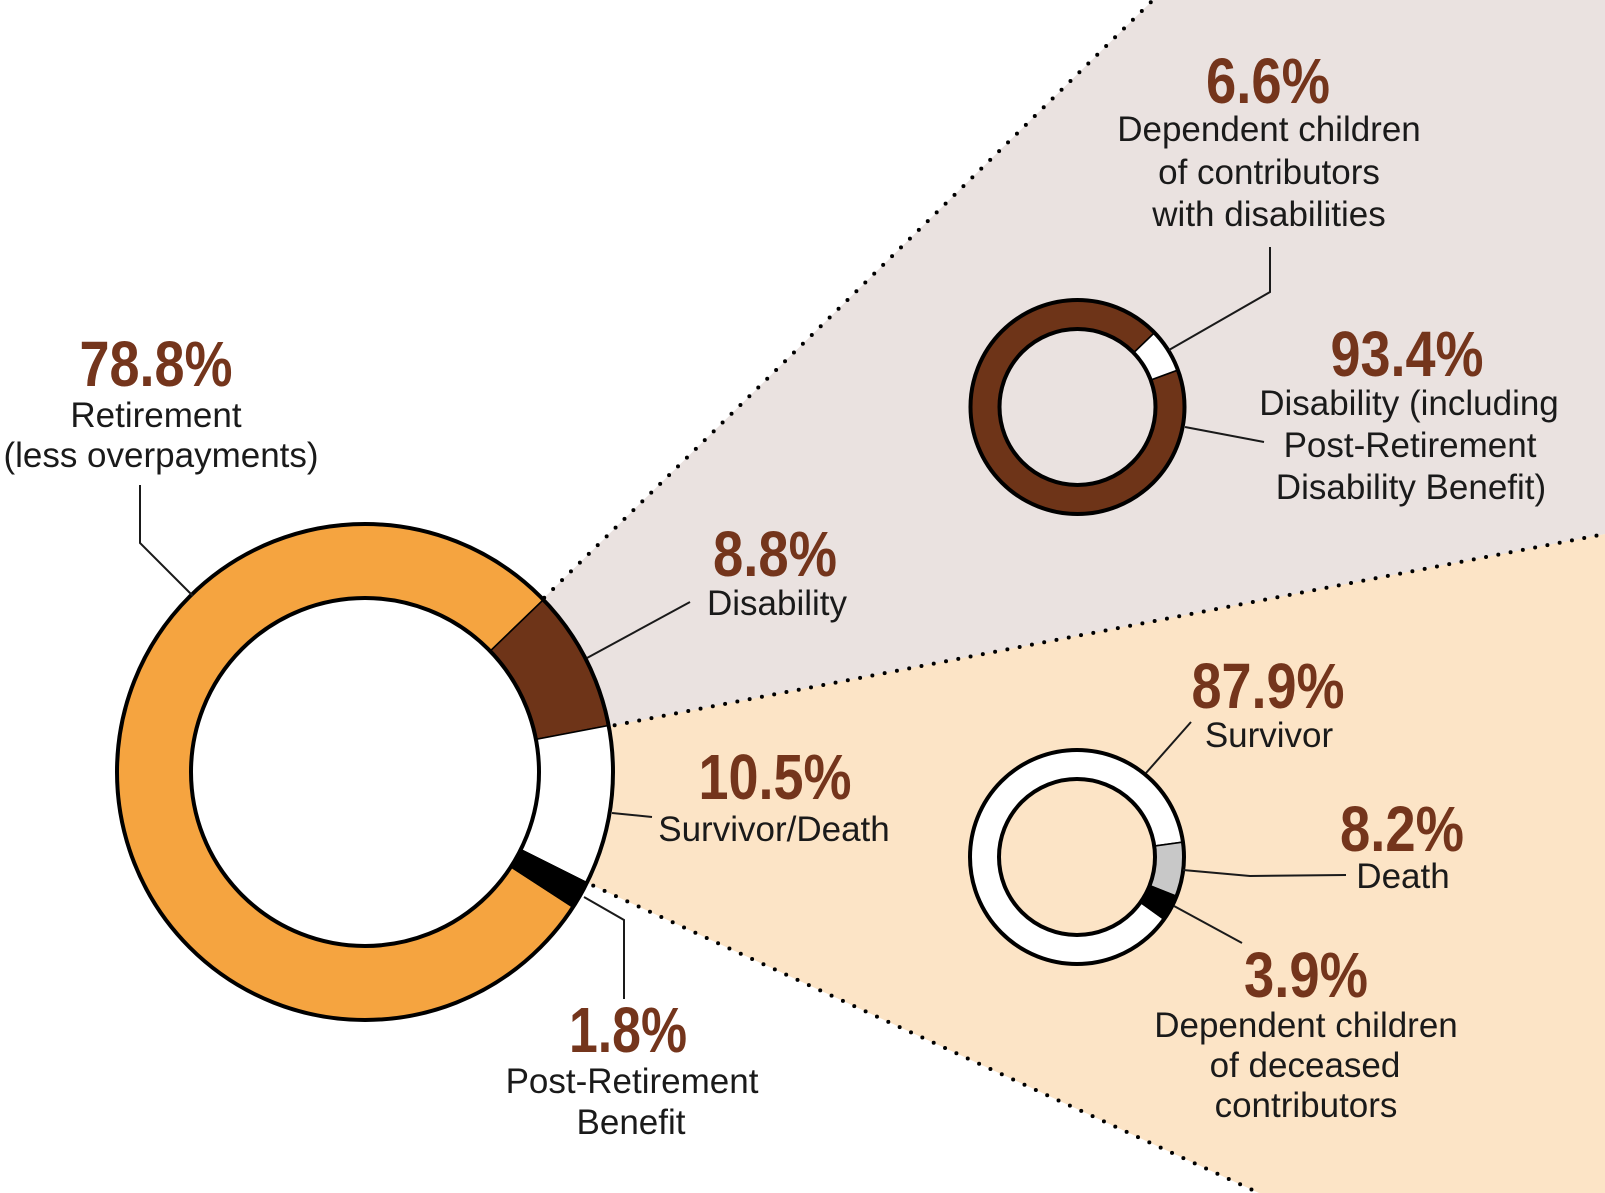  I want to click on svg-text: of deceased, so click(1305, 1065).